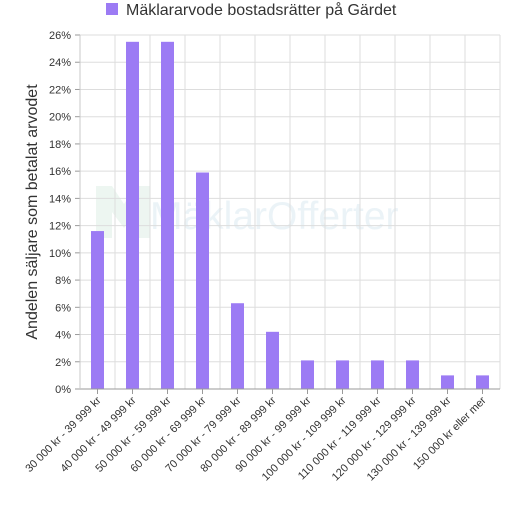 This screenshot has height=525, width=520. What do you see at coordinates (60, 199) in the screenshot?
I see `y-tick-label: 14%` at bounding box center [60, 199].